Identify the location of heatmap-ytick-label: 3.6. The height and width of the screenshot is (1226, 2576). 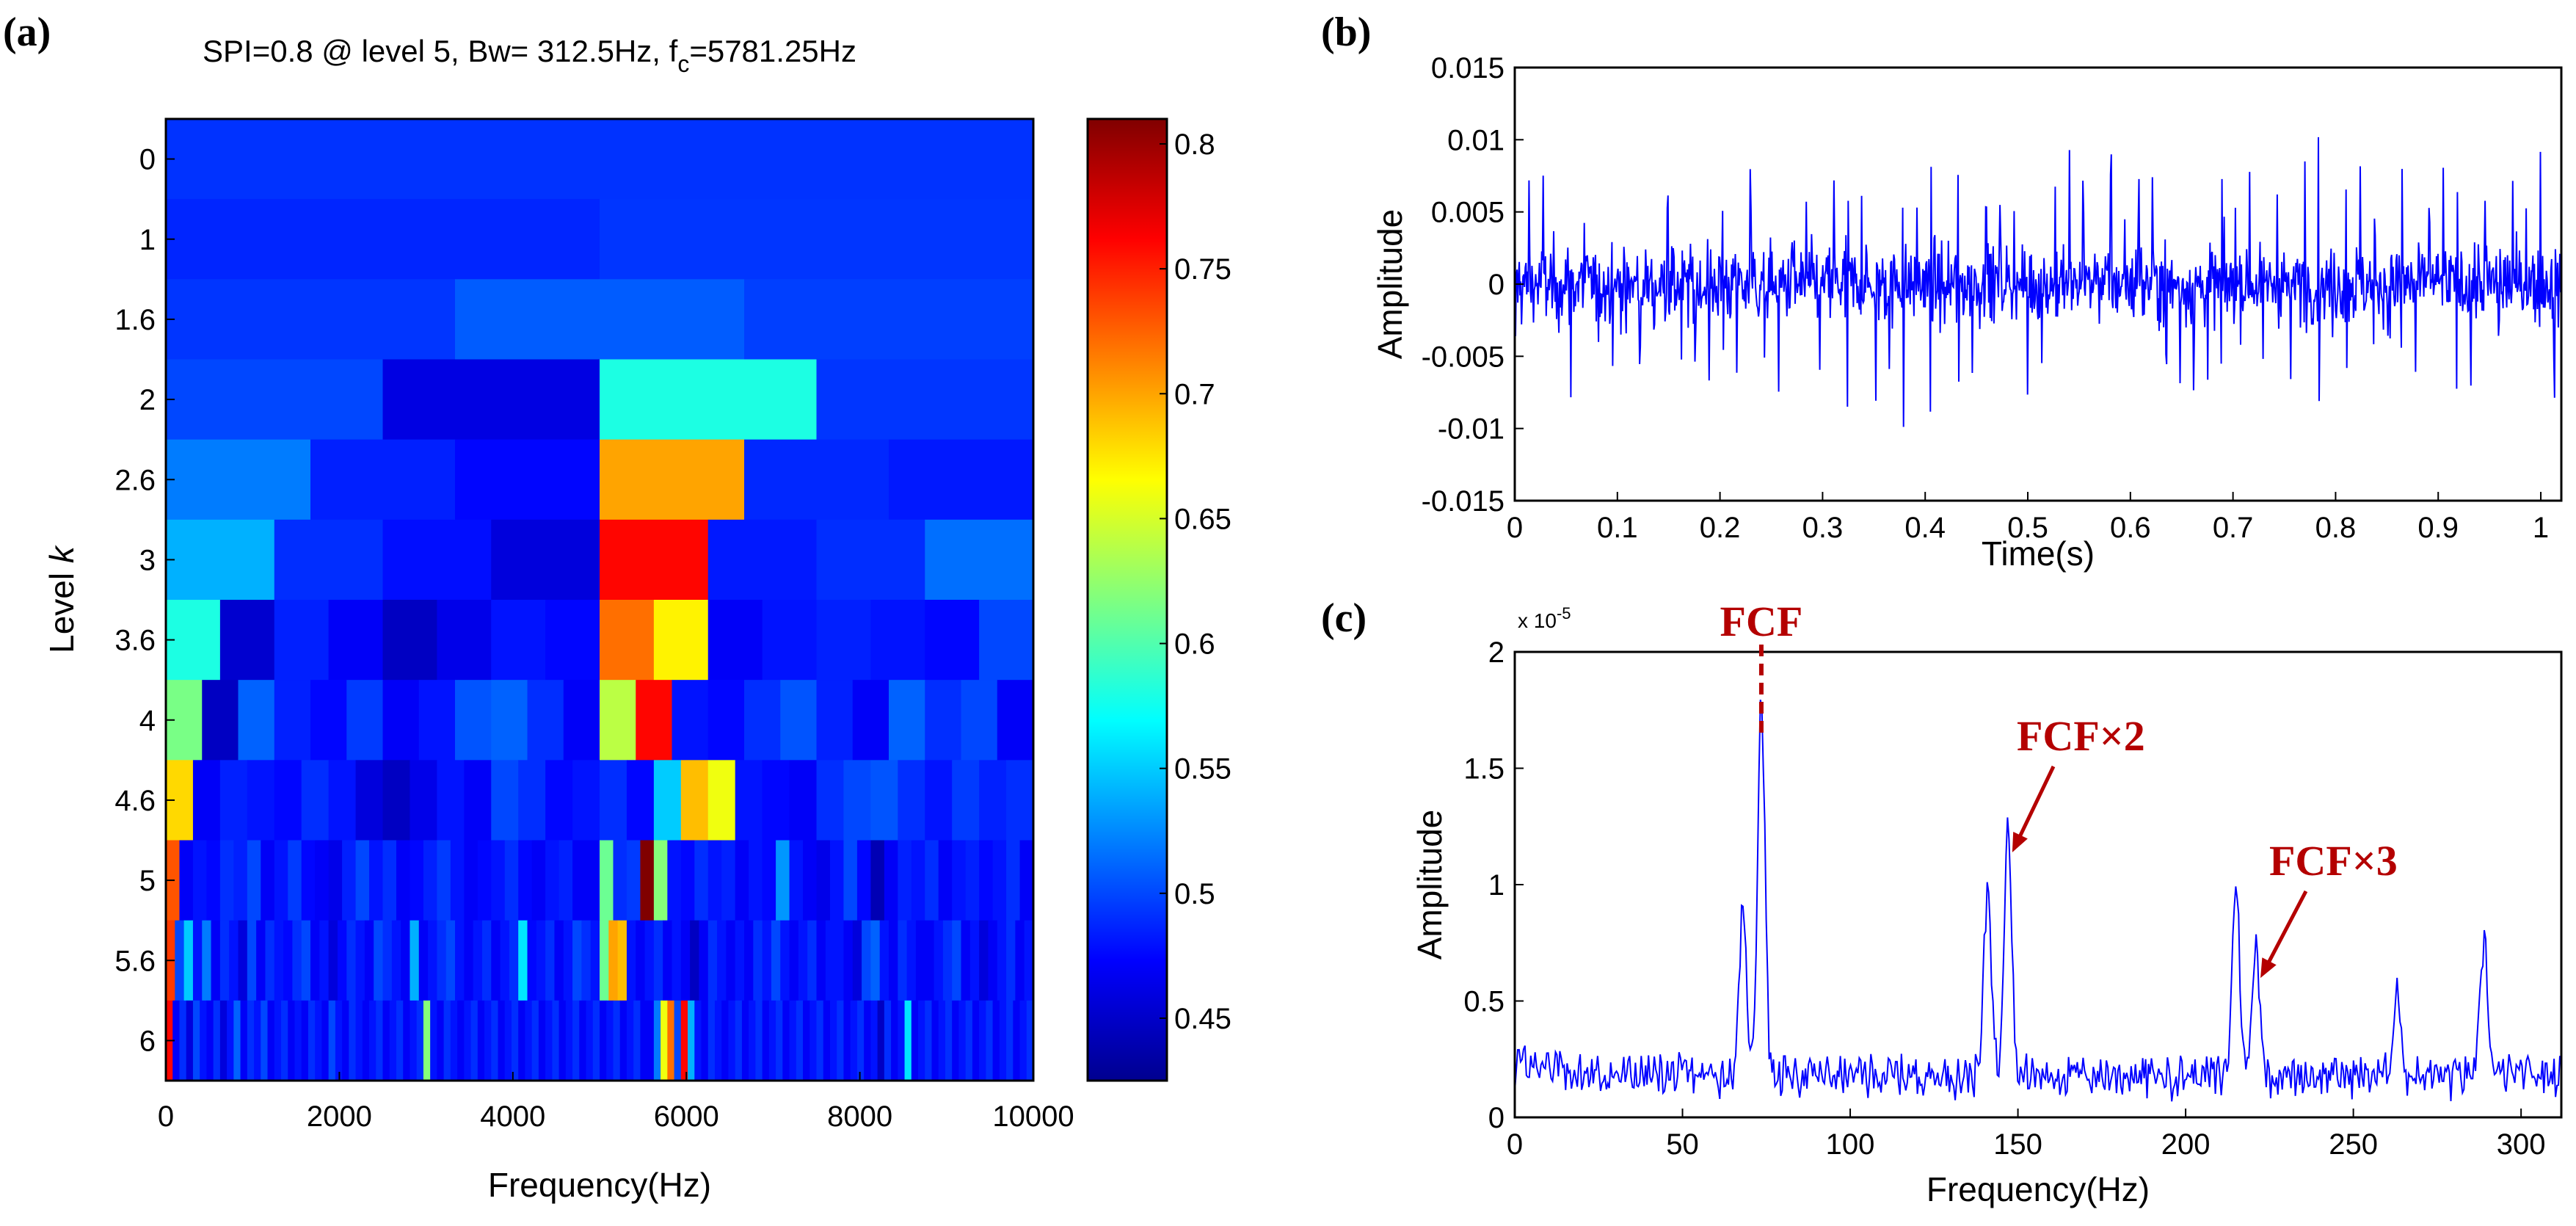
(135, 641).